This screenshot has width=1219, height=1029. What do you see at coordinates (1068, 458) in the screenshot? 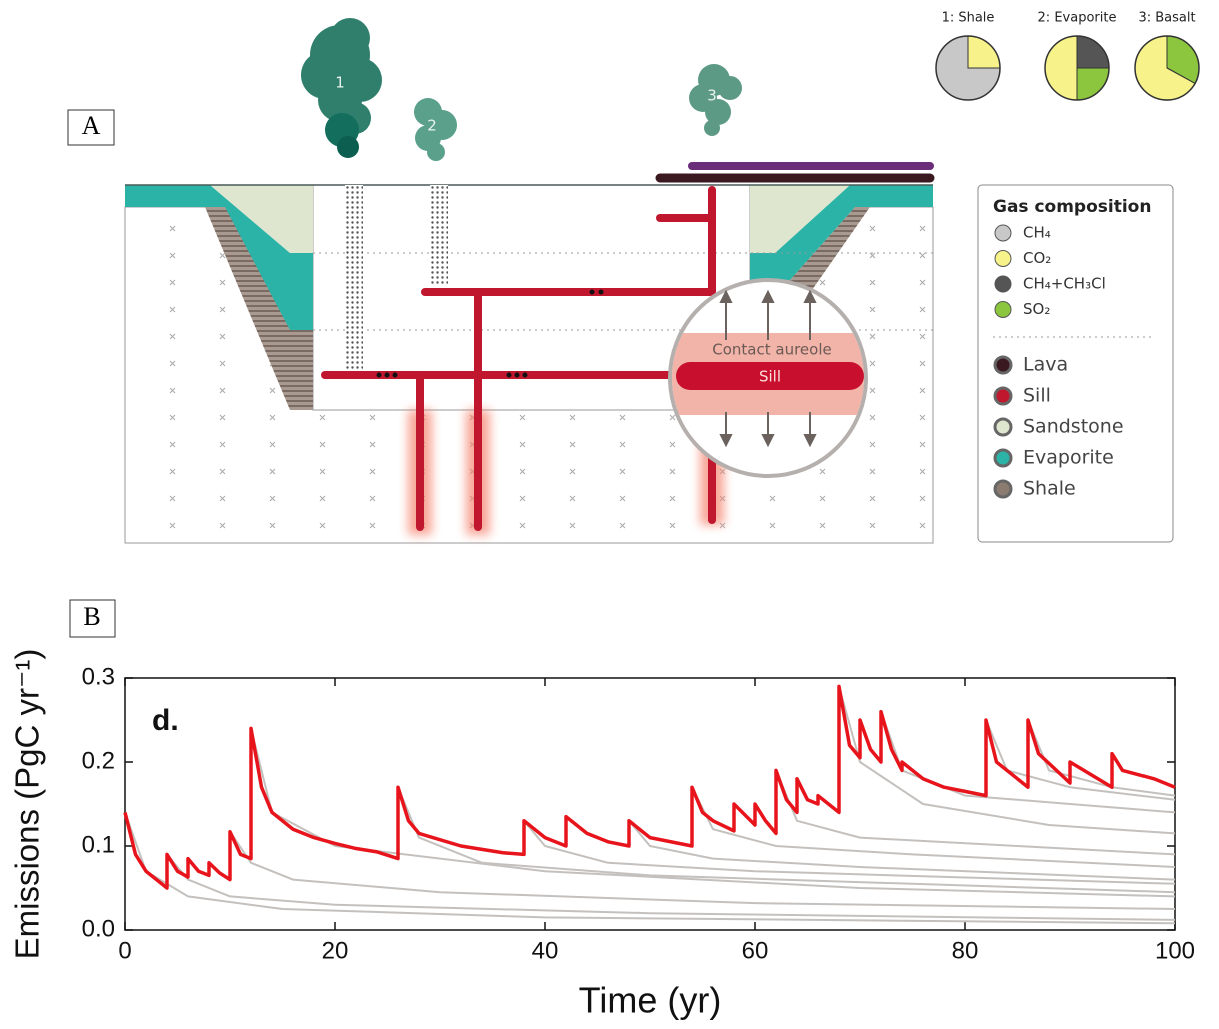
I see `legend-label: Evaporite` at bounding box center [1068, 458].